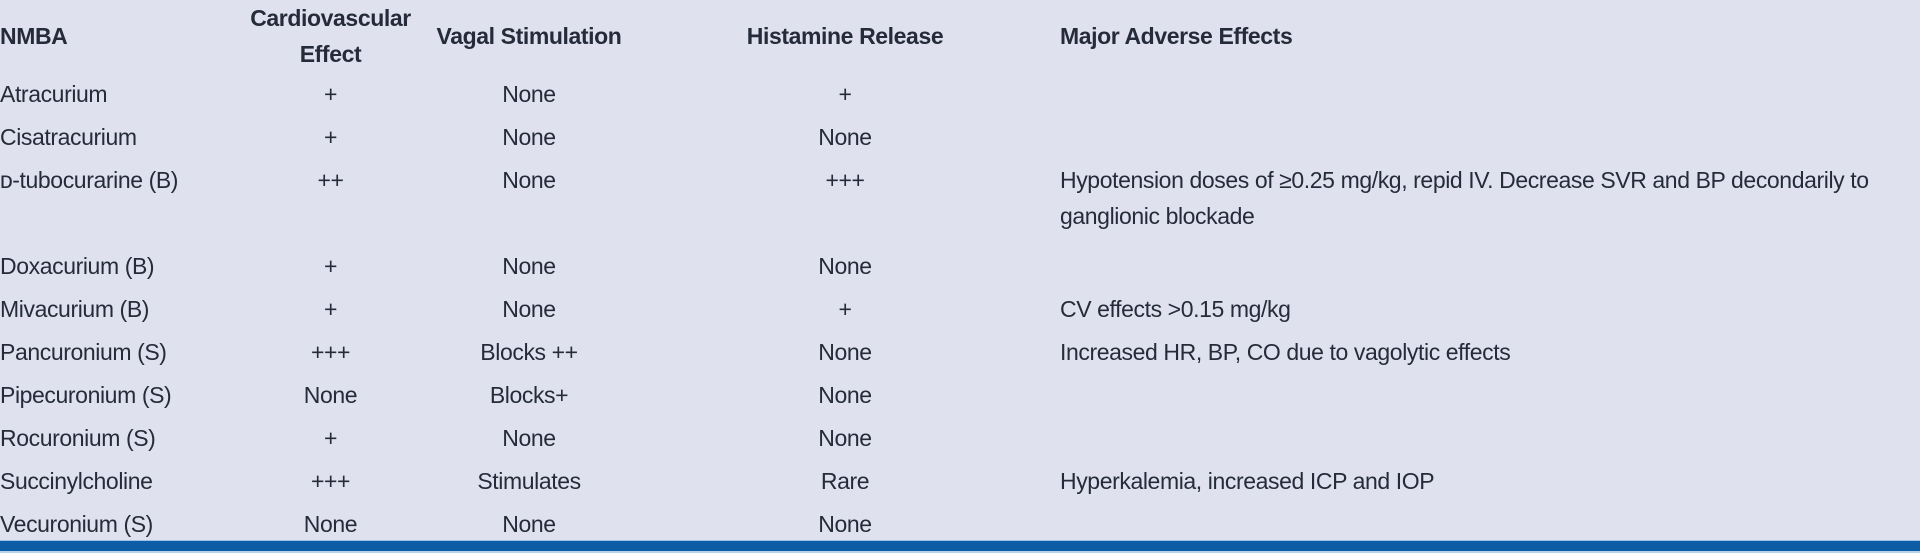  Describe the element at coordinates (845, 36) in the screenshot. I see `col-header-histamine-release: Histamine Release` at that location.